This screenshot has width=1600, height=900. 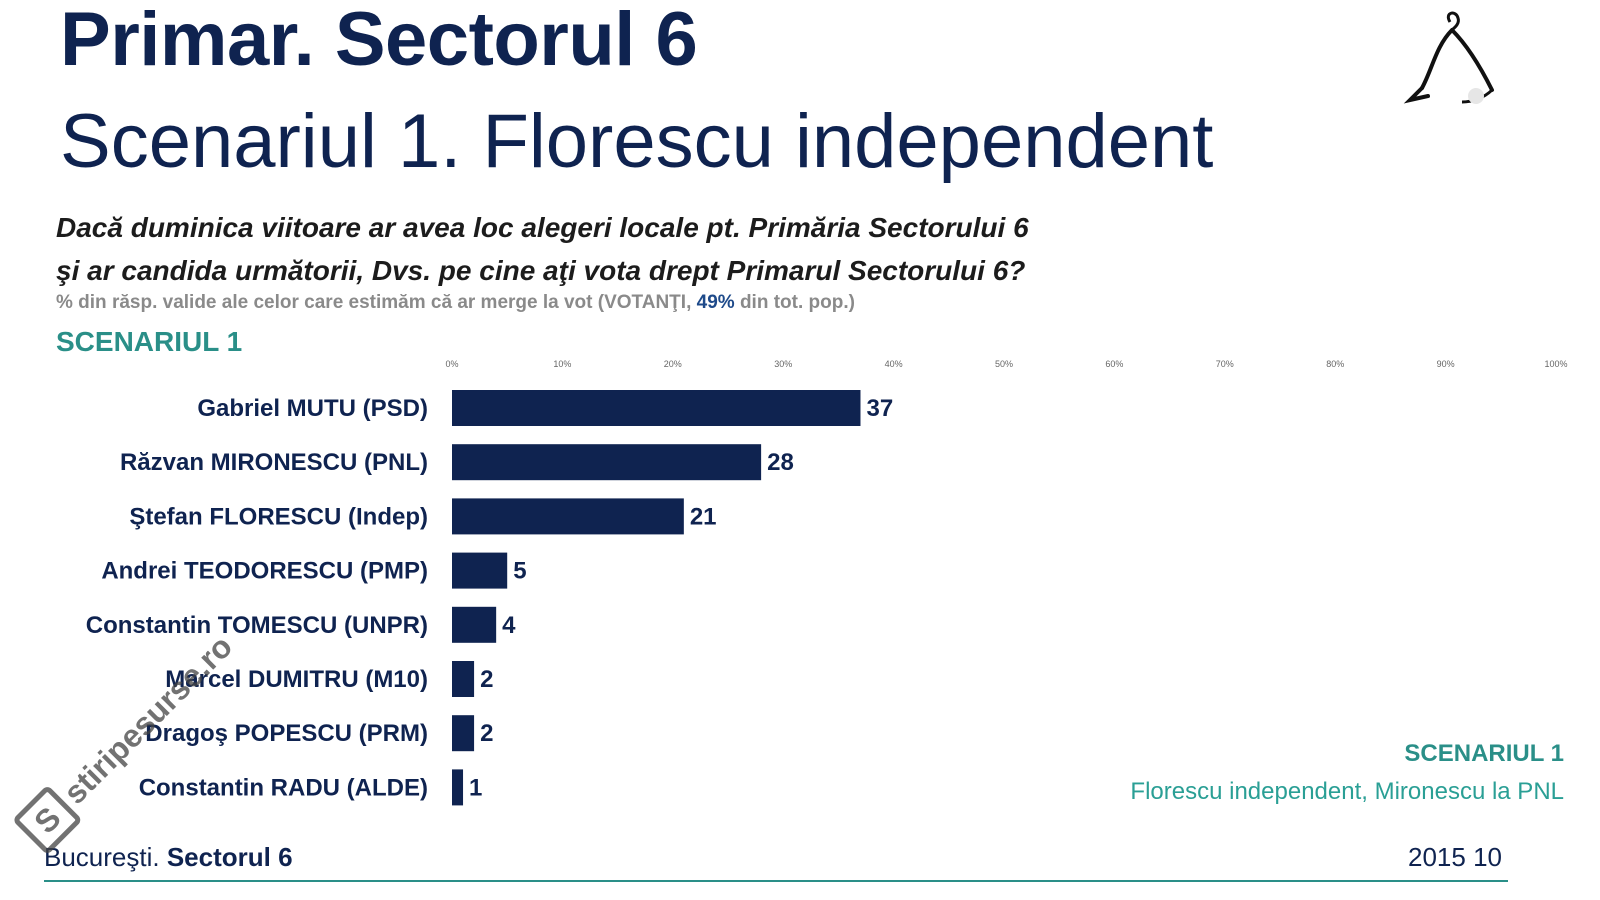 What do you see at coordinates (1484, 753) in the screenshot?
I see `side-scenario-label: SCENARIUL 1` at bounding box center [1484, 753].